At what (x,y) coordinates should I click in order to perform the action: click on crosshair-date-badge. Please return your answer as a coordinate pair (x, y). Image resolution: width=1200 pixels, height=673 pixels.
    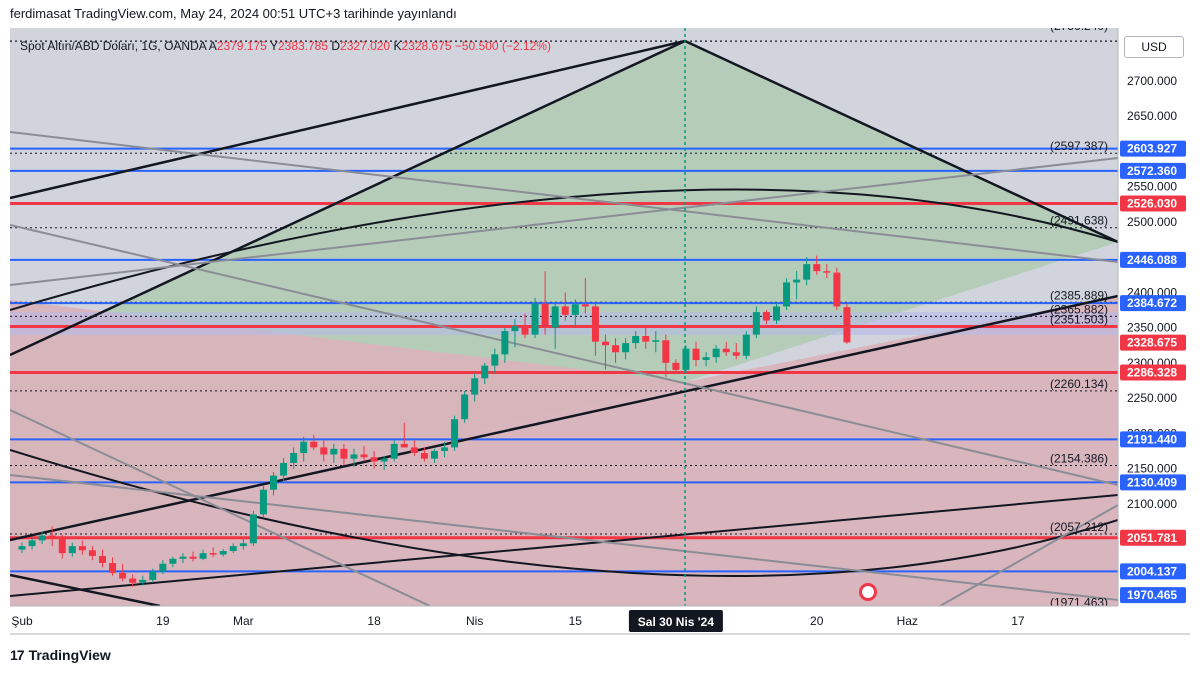
    Looking at the image, I should click on (675, 621).